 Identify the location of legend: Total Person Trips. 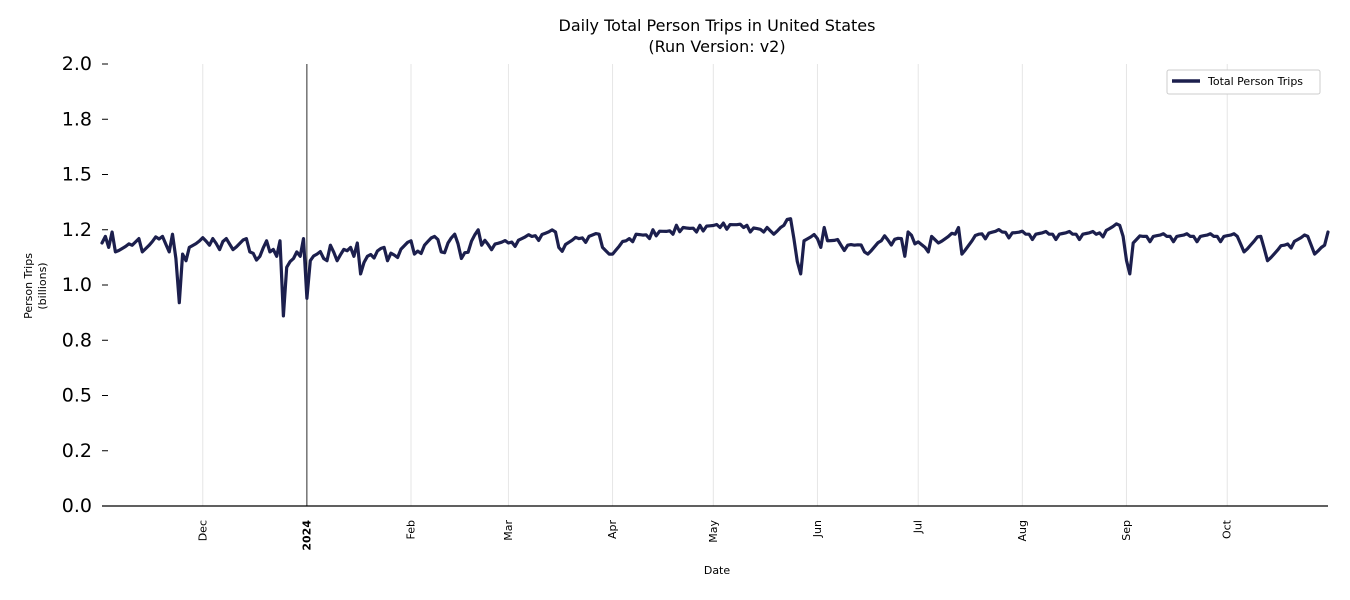
(1243, 82).